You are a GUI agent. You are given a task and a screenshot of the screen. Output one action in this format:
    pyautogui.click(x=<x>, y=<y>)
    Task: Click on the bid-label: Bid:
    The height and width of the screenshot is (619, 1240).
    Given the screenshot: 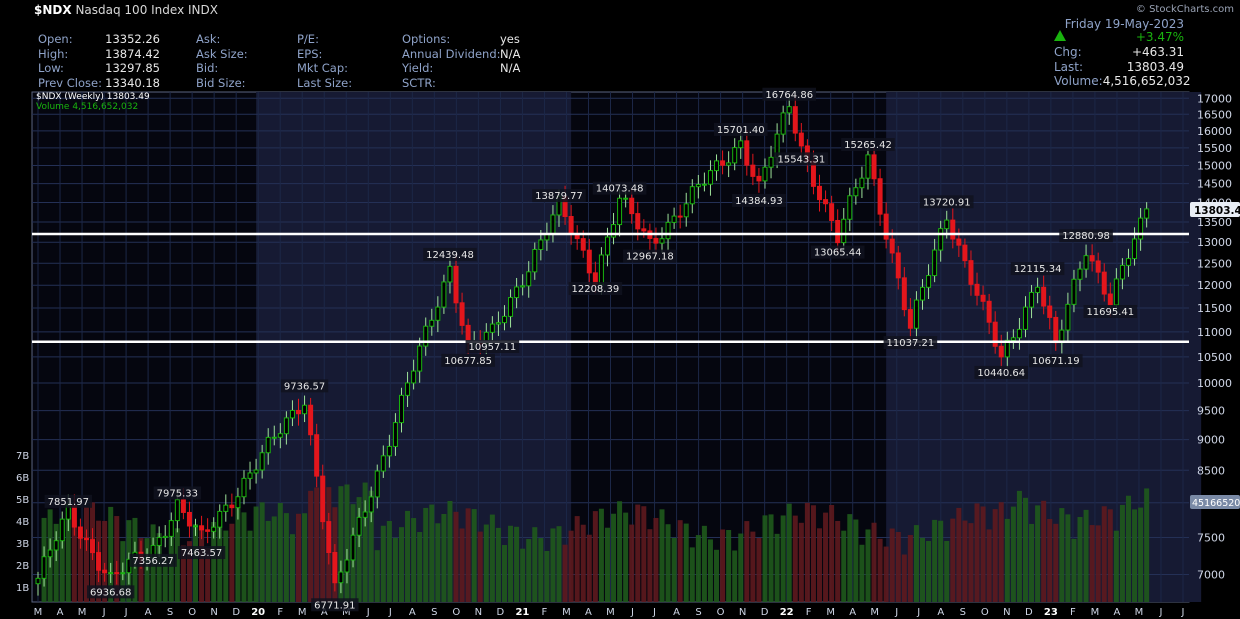 What is the action you would take?
    pyautogui.click(x=207, y=68)
    